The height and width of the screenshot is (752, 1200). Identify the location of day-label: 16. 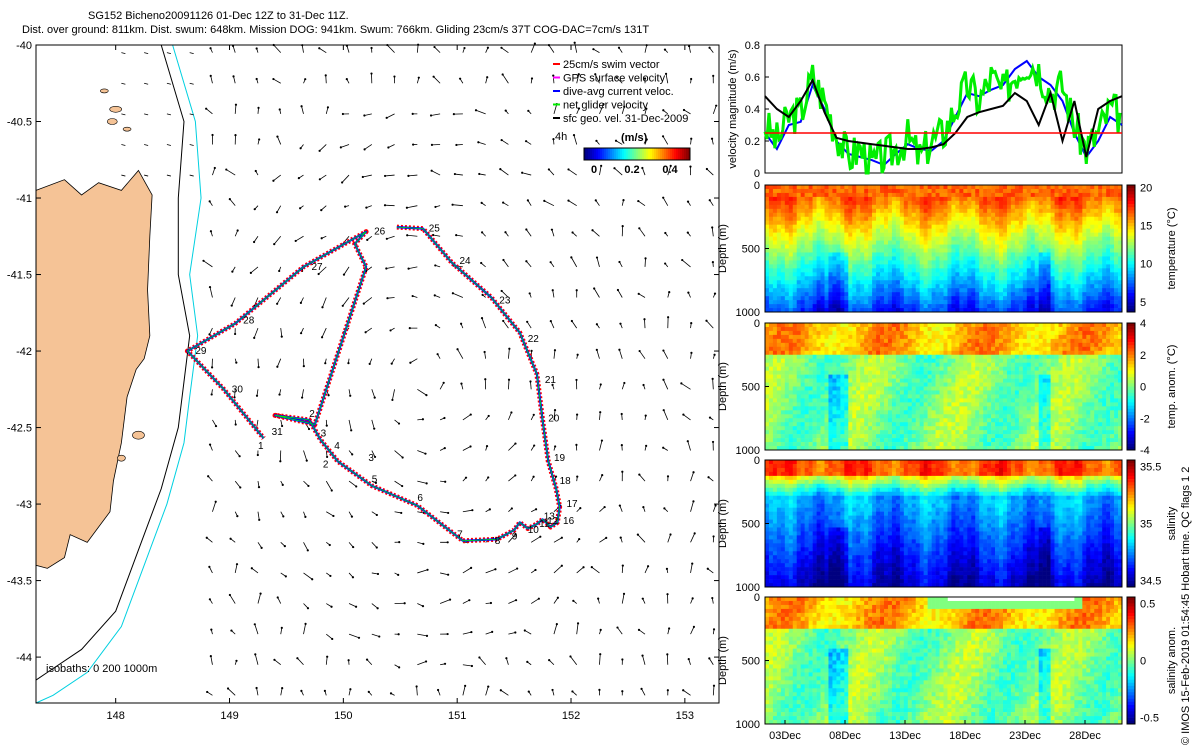
(569, 521).